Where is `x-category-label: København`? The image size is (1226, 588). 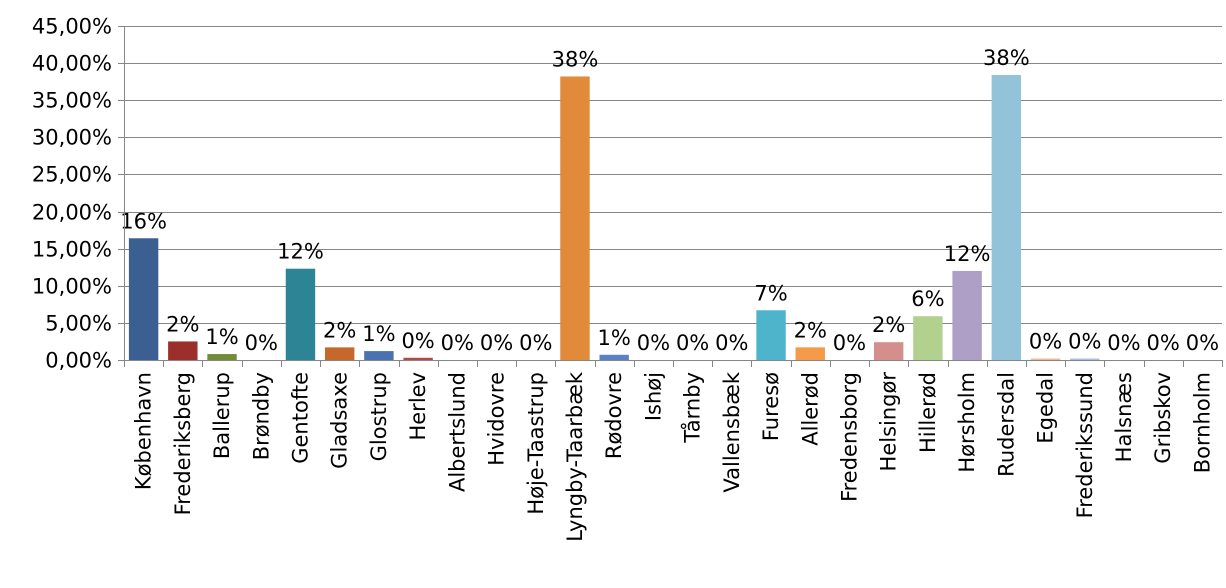 x-category-label: København is located at coordinates (144, 431).